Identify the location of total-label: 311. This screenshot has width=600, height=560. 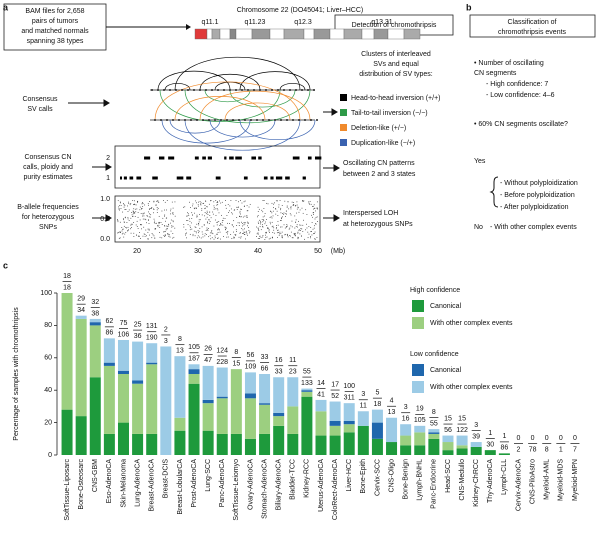
(349, 398).